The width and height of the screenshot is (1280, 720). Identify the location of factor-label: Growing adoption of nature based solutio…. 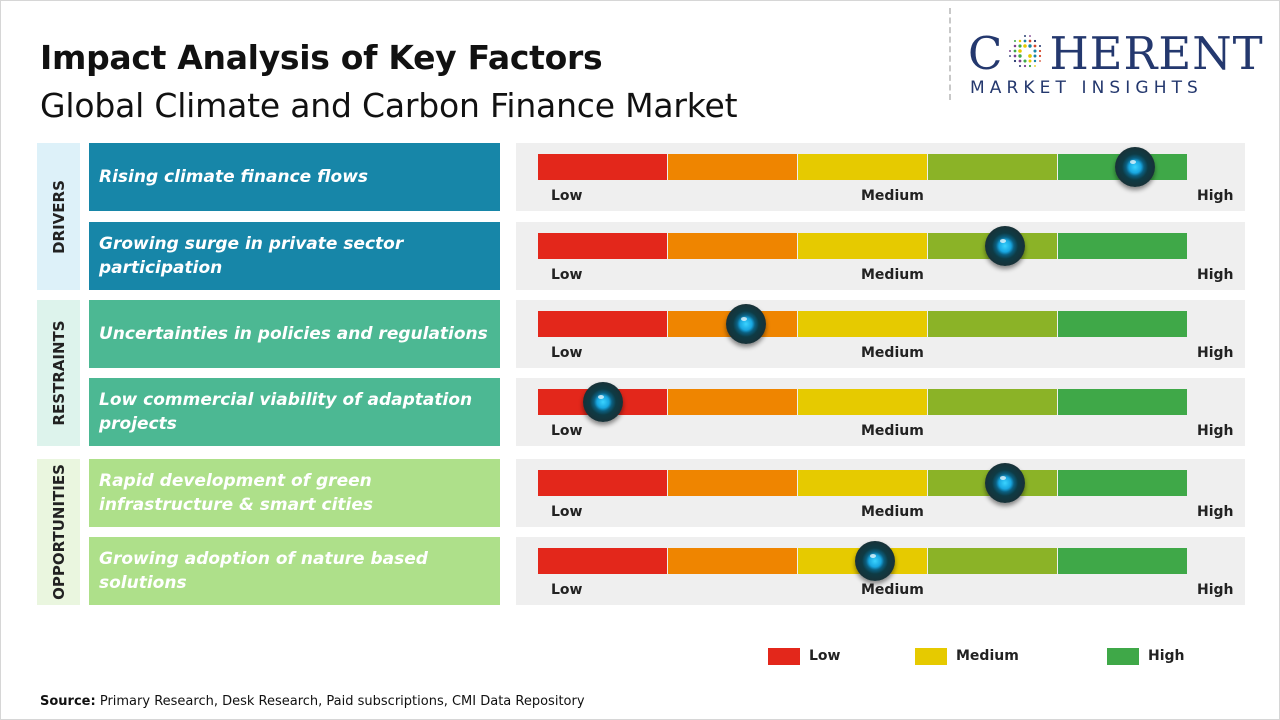
(294, 571).